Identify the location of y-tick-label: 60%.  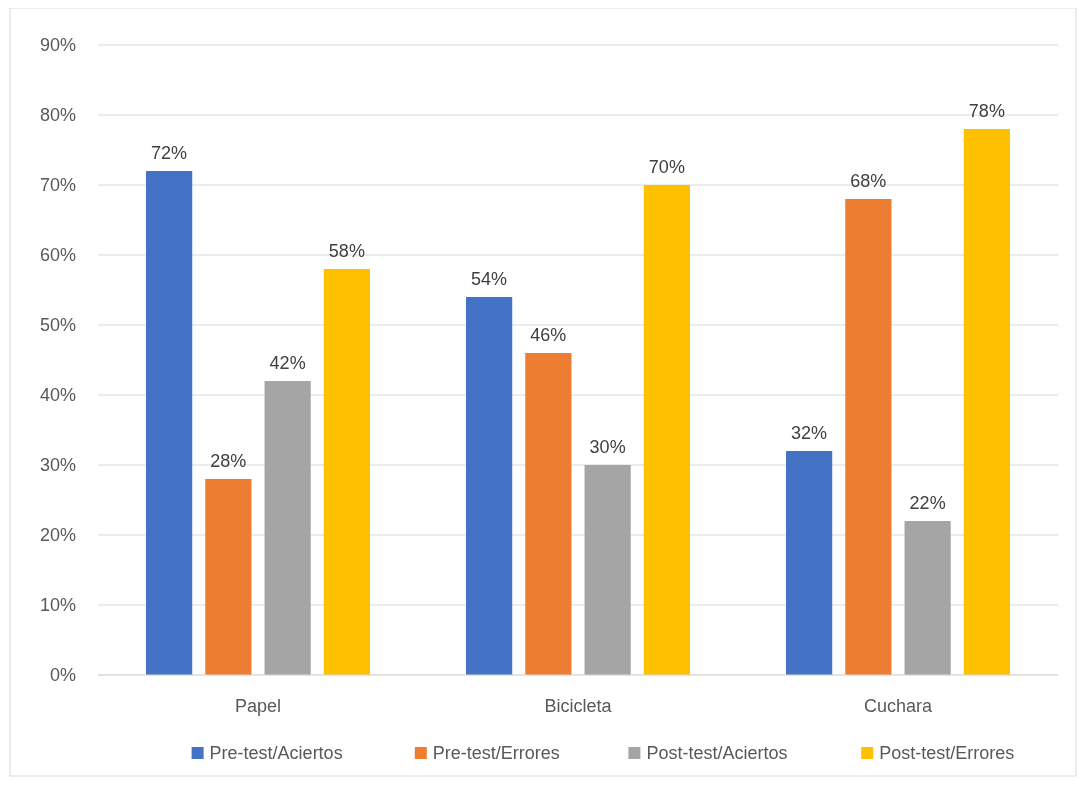
(57, 255).